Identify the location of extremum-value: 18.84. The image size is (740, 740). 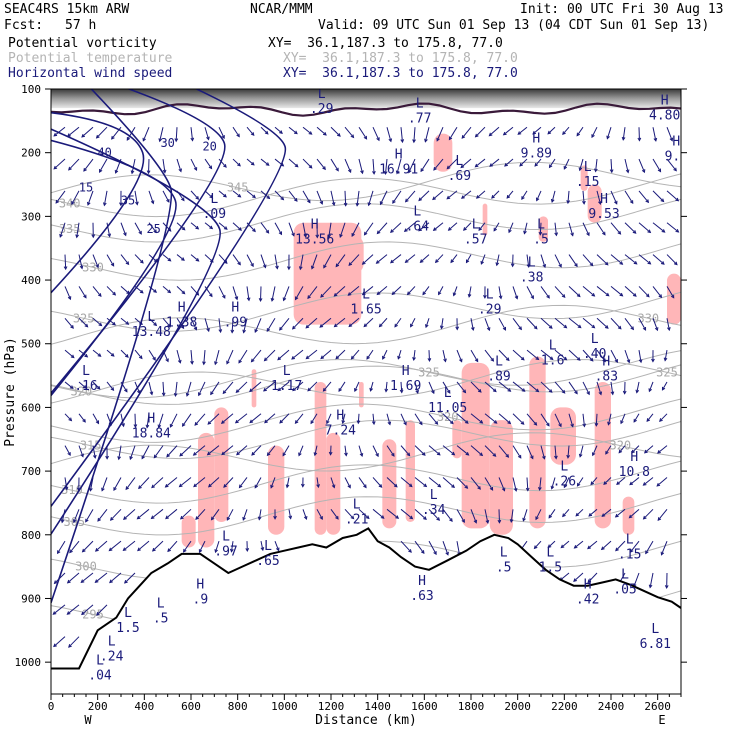
(151, 434).